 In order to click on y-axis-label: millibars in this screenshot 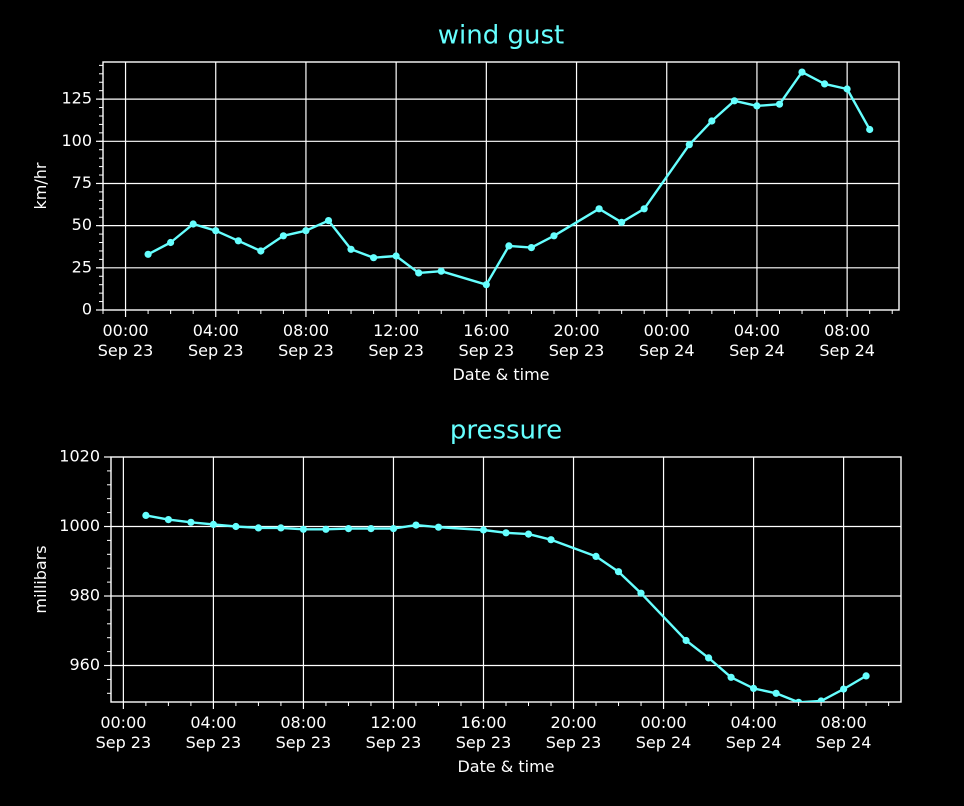, I will do `click(40, 579)`.